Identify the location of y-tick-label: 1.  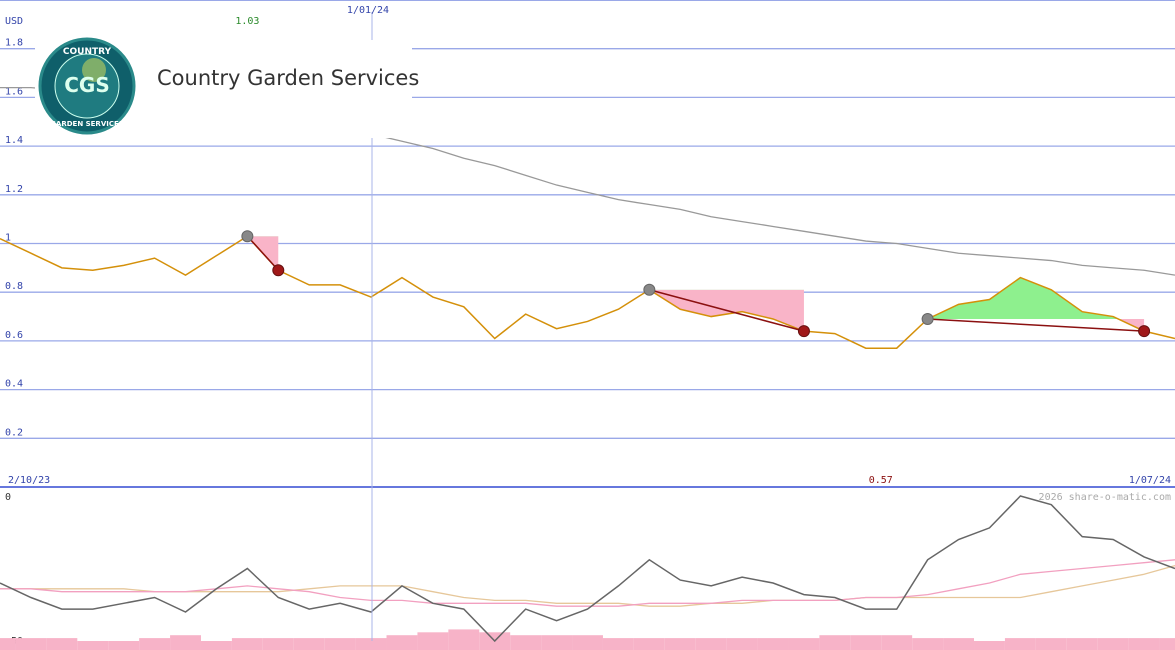
(8, 238).